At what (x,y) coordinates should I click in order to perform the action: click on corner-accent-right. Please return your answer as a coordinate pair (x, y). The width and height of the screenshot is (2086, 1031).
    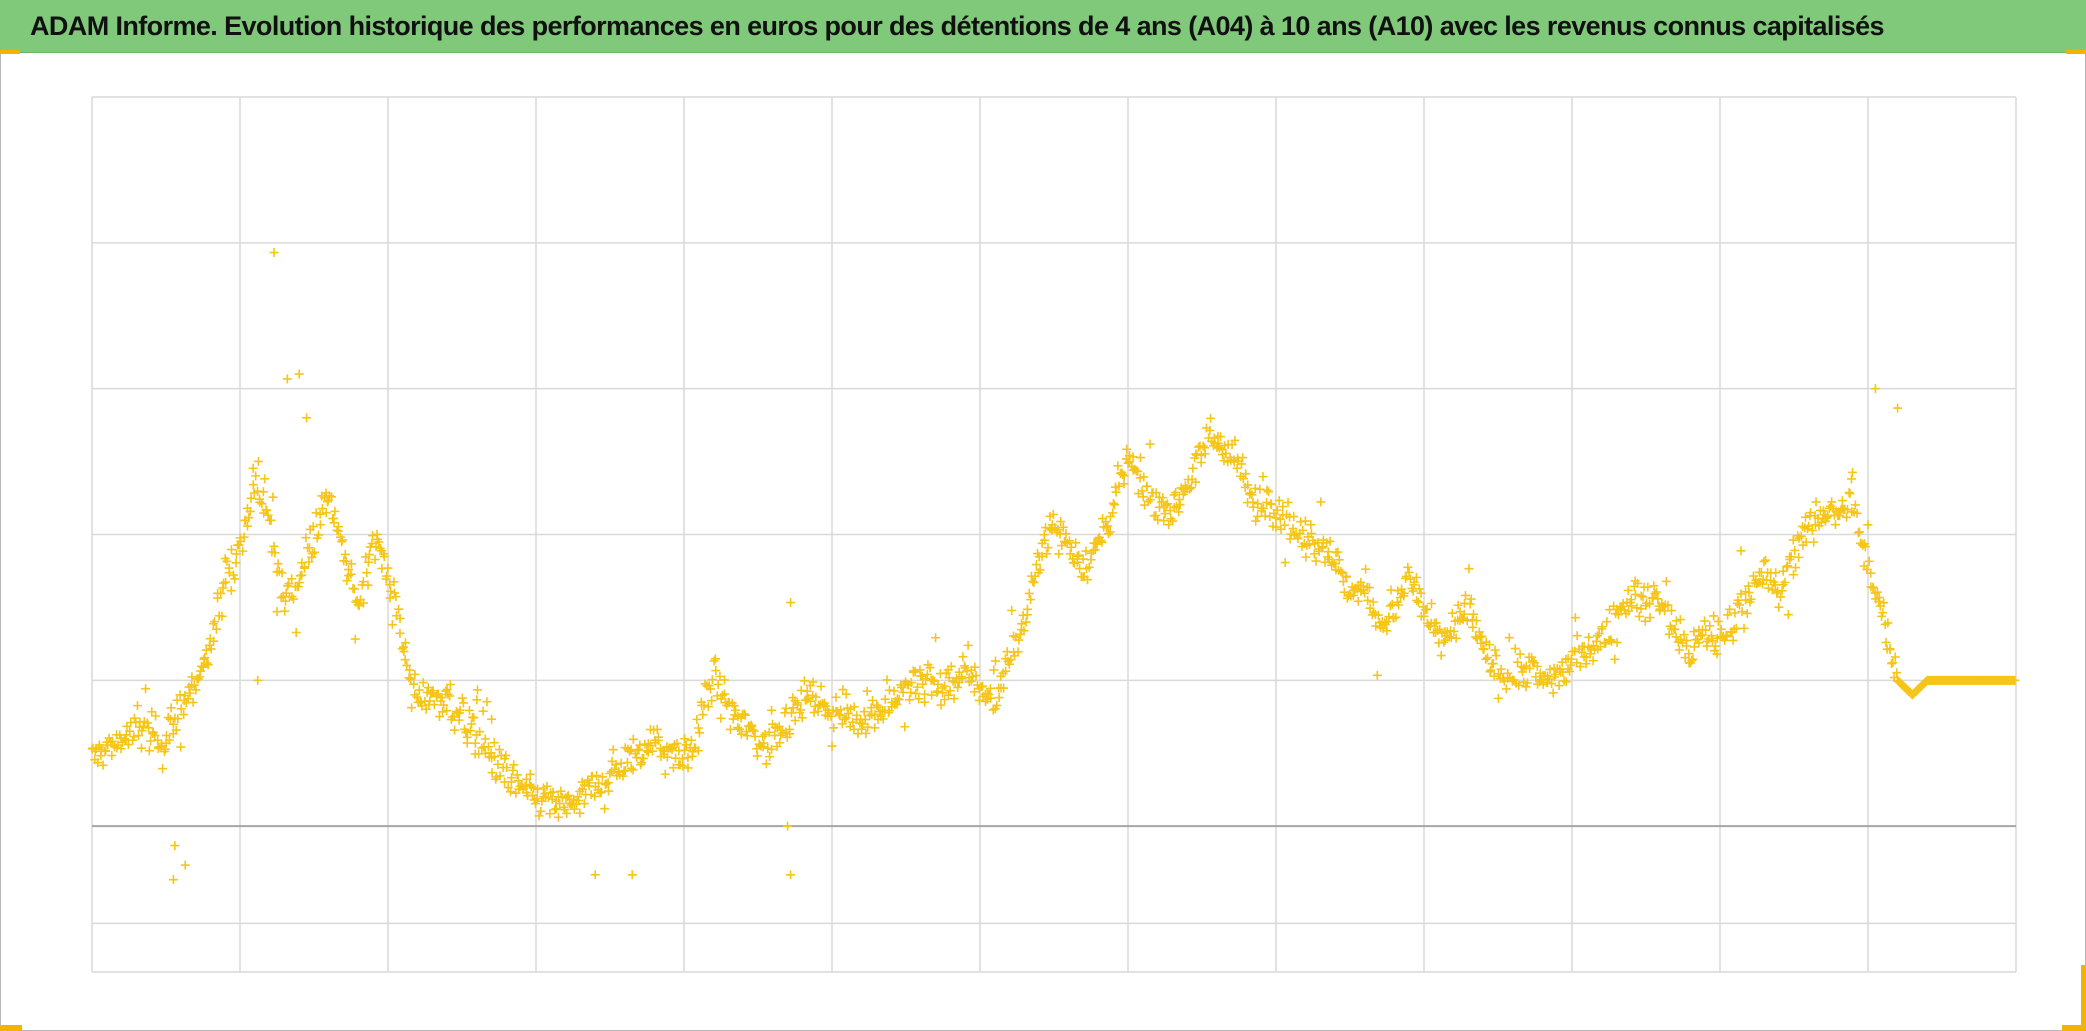
    Looking at the image, I should click on (2083, 998).